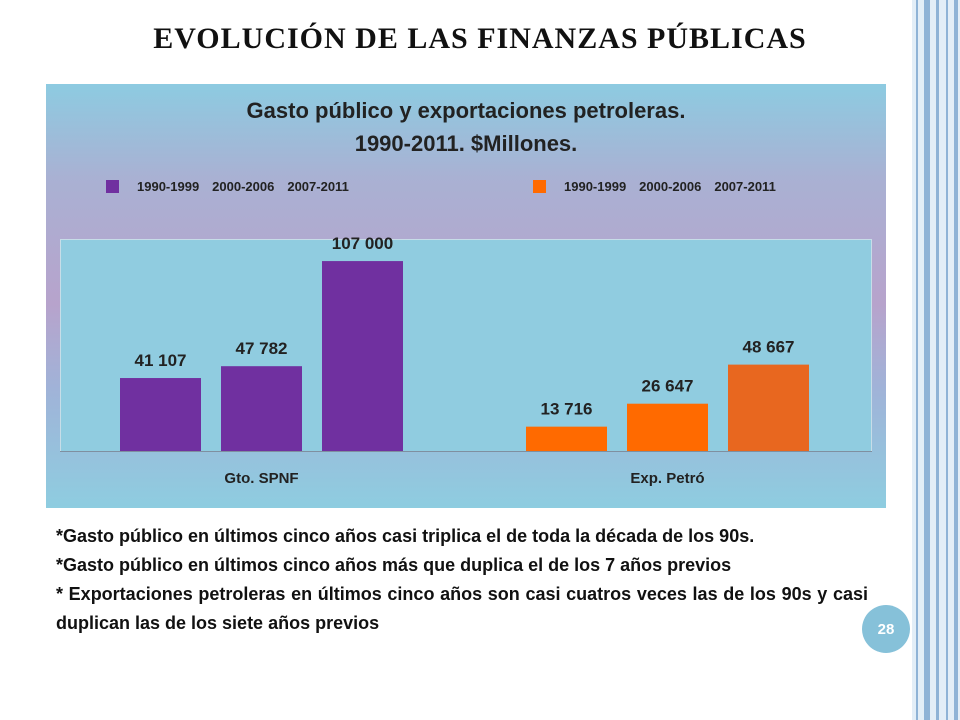  I want to click on bar-value-label: 48 667, so click(769, 347).